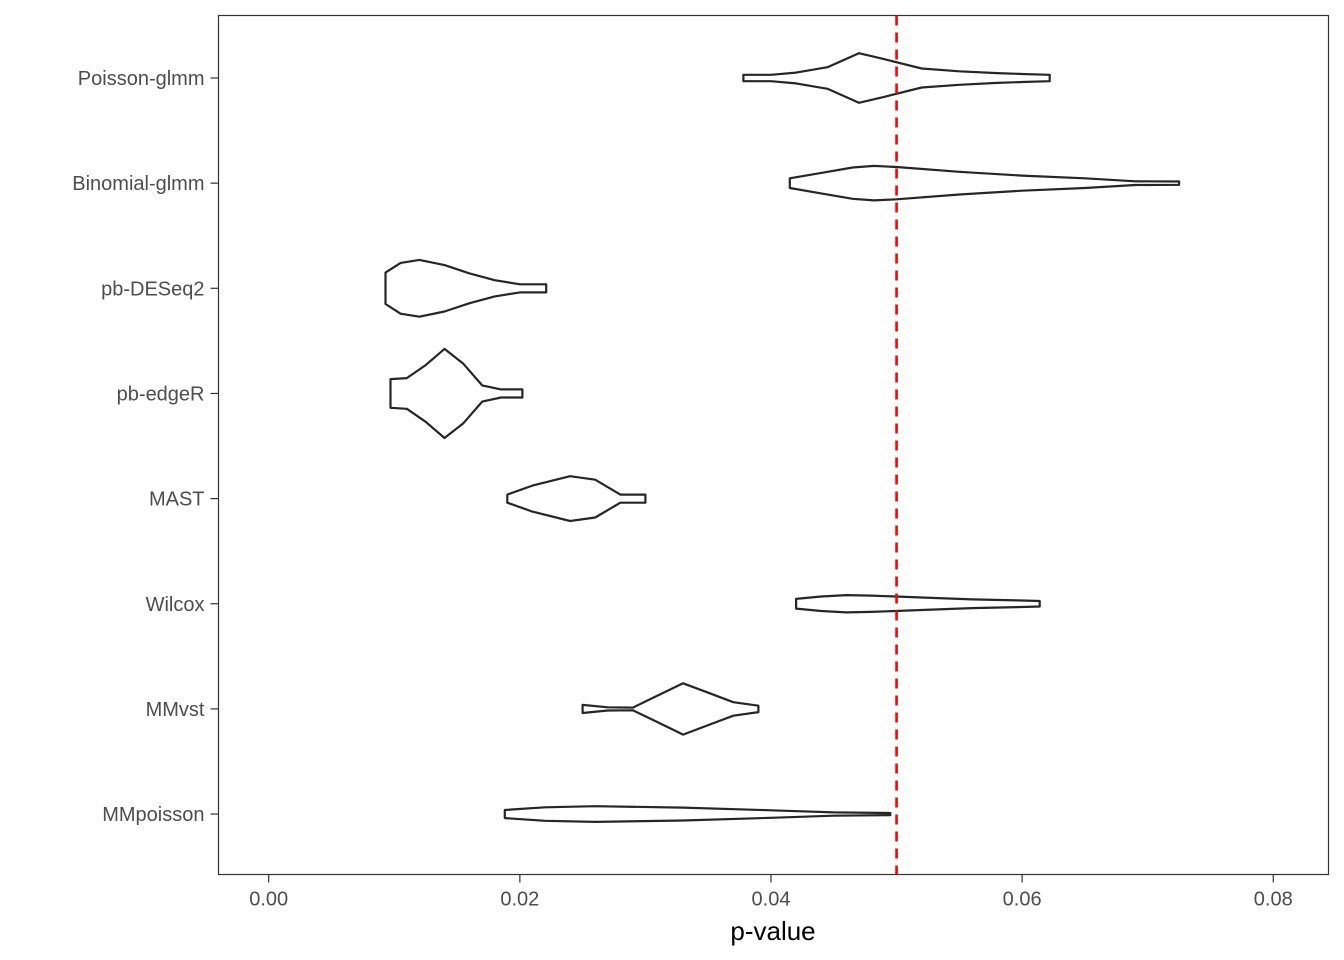  I want to click on violin-pb-edger, so click(456, 393).